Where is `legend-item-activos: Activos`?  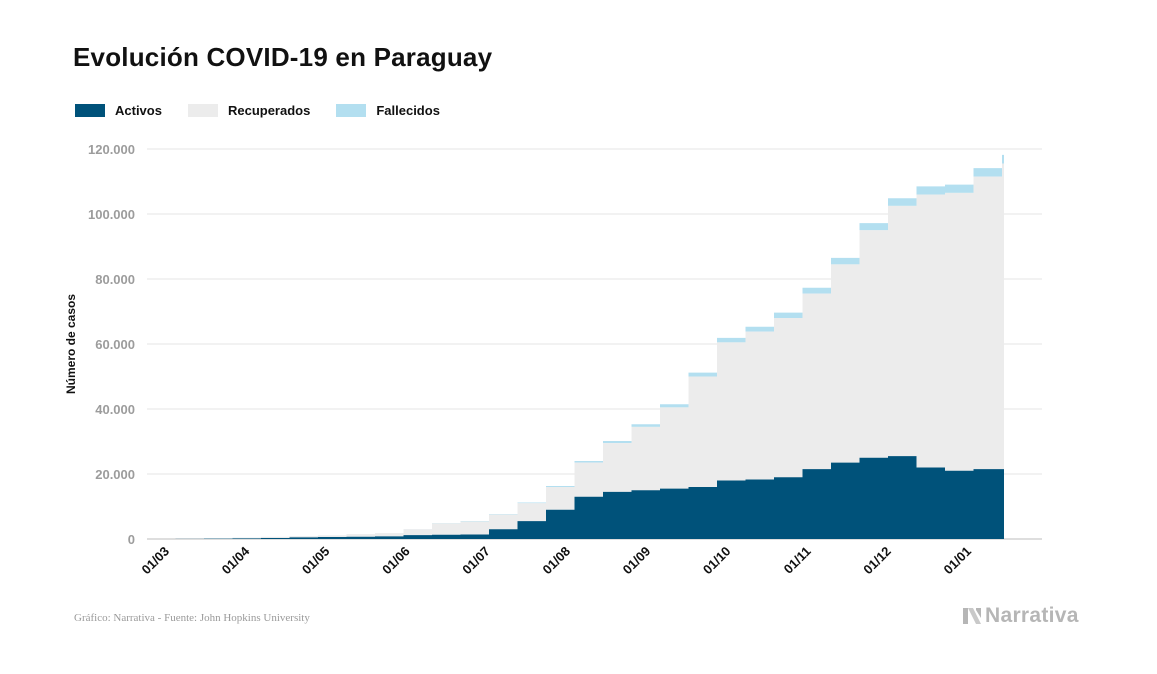
legend-item-activos: Activos is located at coordinates (118, 110).